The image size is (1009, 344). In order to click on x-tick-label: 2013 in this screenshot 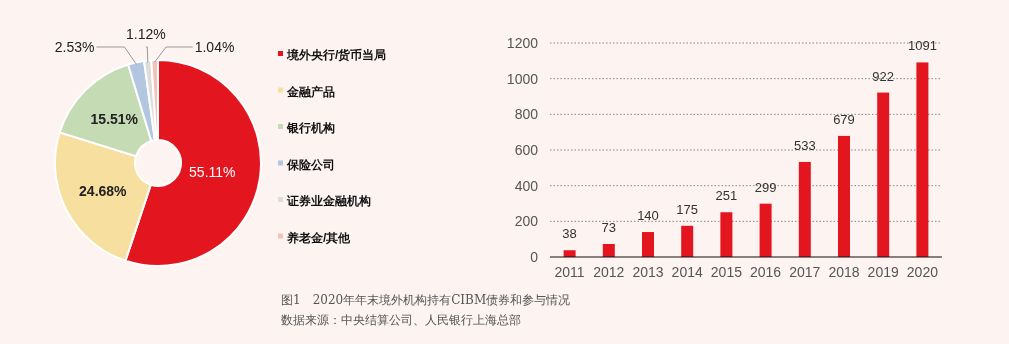, I will do `click(648, 272)`.